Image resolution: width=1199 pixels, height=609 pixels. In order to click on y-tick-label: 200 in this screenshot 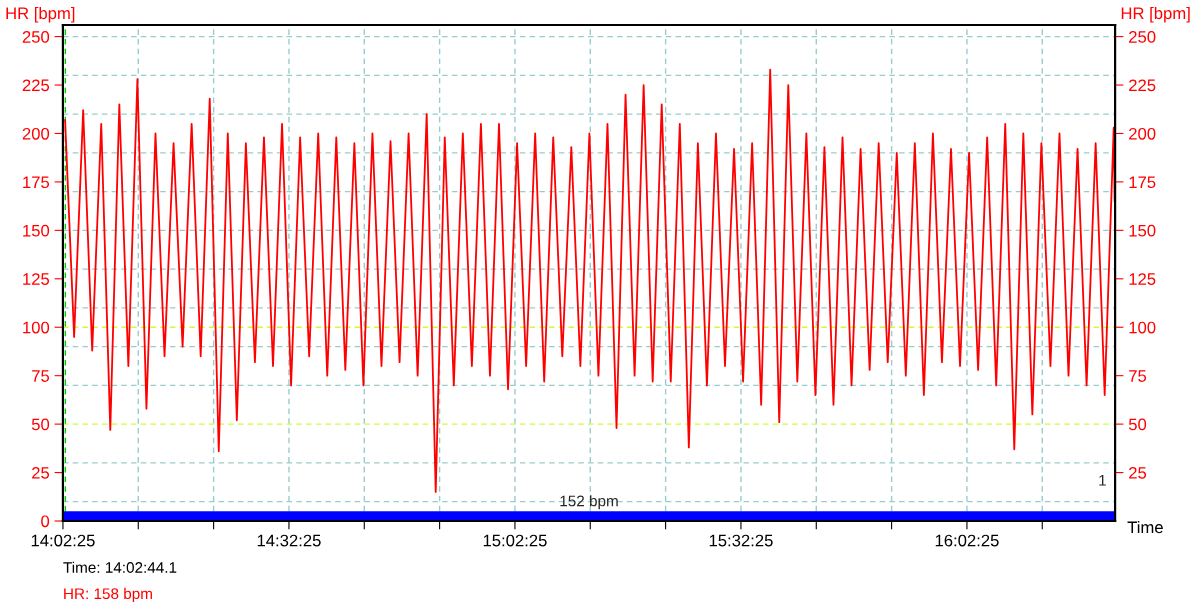, I will do `click(36, 133)`.